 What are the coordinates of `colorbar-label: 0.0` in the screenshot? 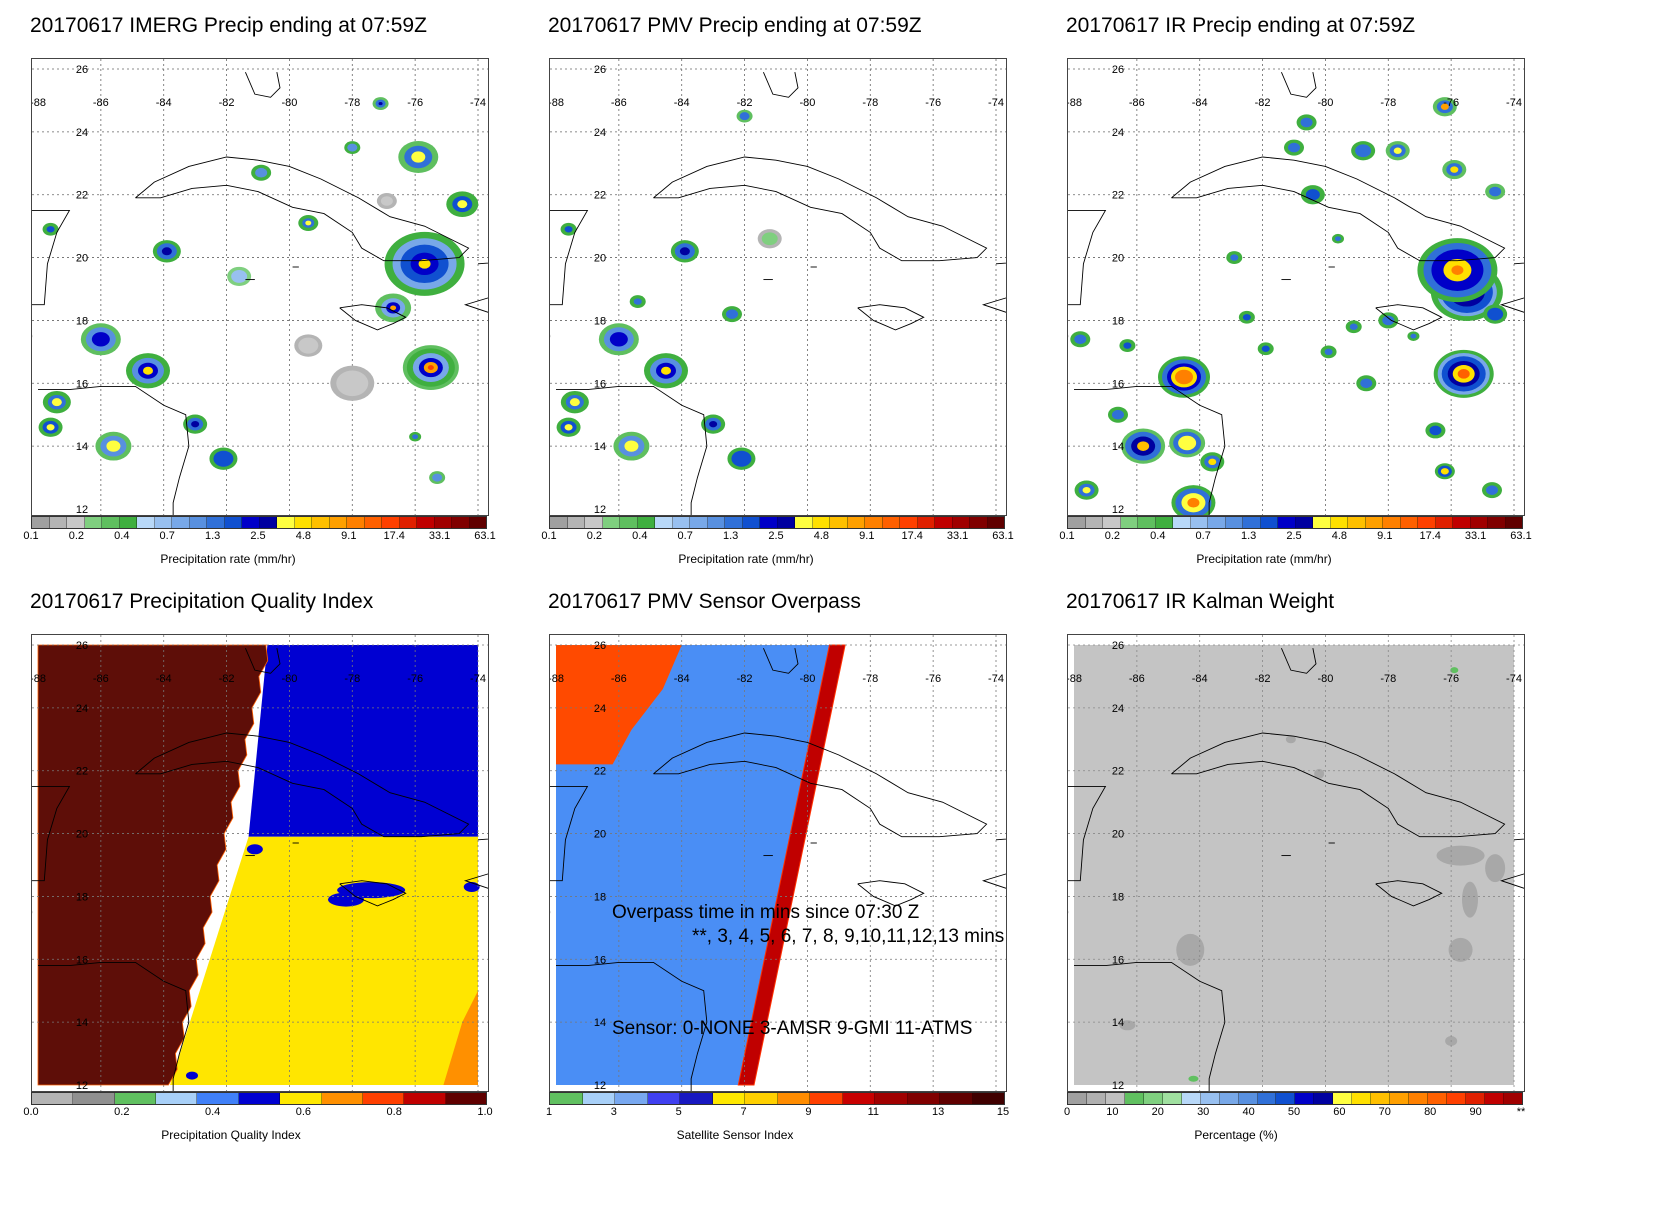 It's located at (31, 1112).